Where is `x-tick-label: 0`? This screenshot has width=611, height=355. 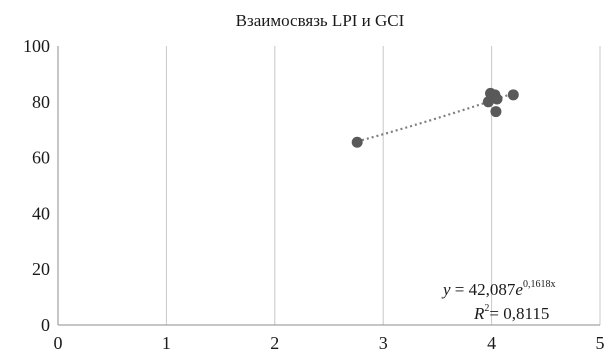
x-tick-label: 0 is located at coordinates (58, 343).